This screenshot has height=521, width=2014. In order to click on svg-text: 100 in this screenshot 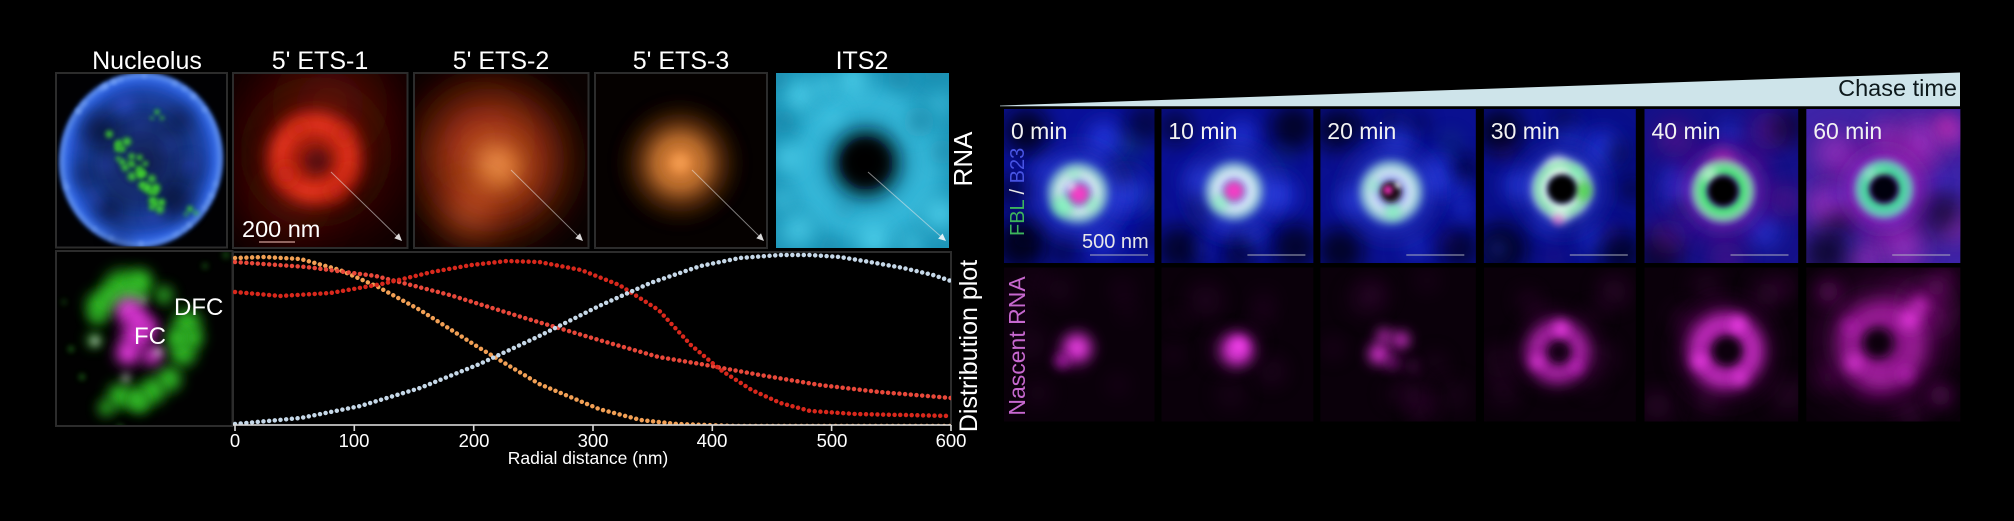, I will do `click(354, 440)`.